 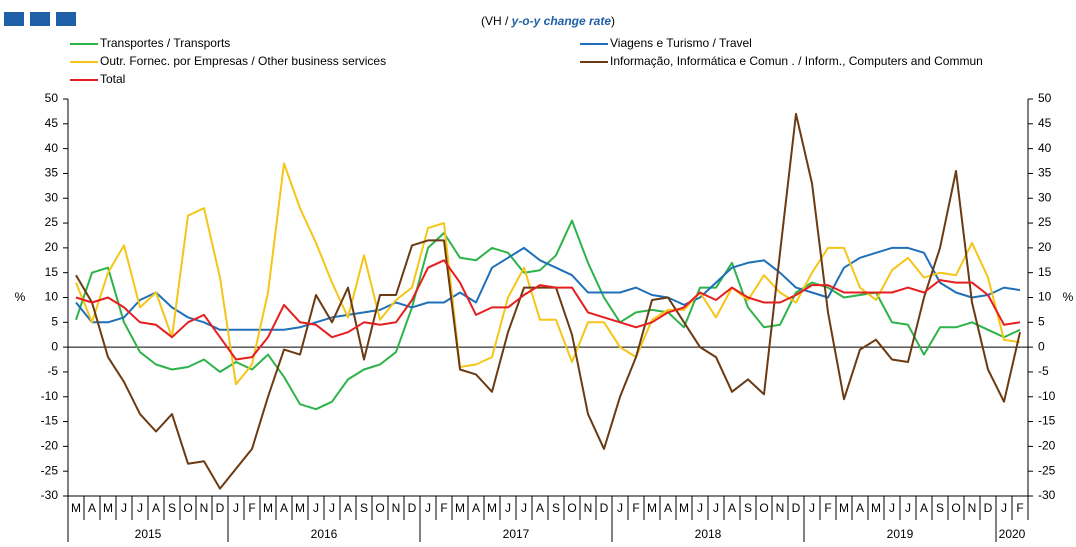 I want to click on y2-tick-label: -10, so click(x=1047, y=396).